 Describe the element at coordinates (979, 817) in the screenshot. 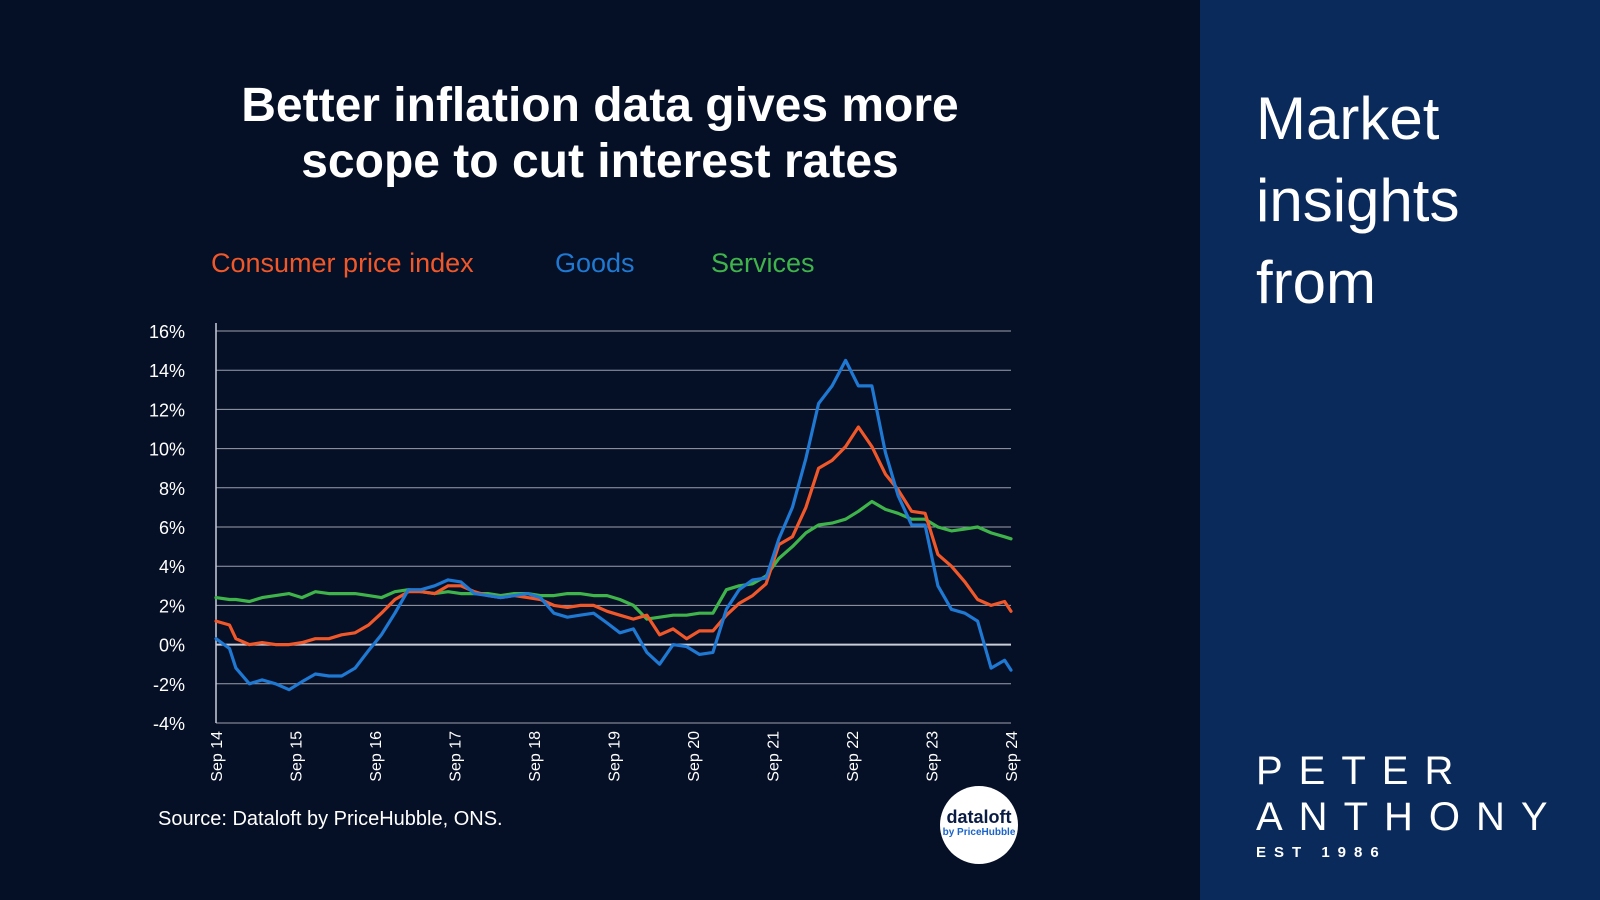

I see `dataloft-logo-name: dataloft` at that location.